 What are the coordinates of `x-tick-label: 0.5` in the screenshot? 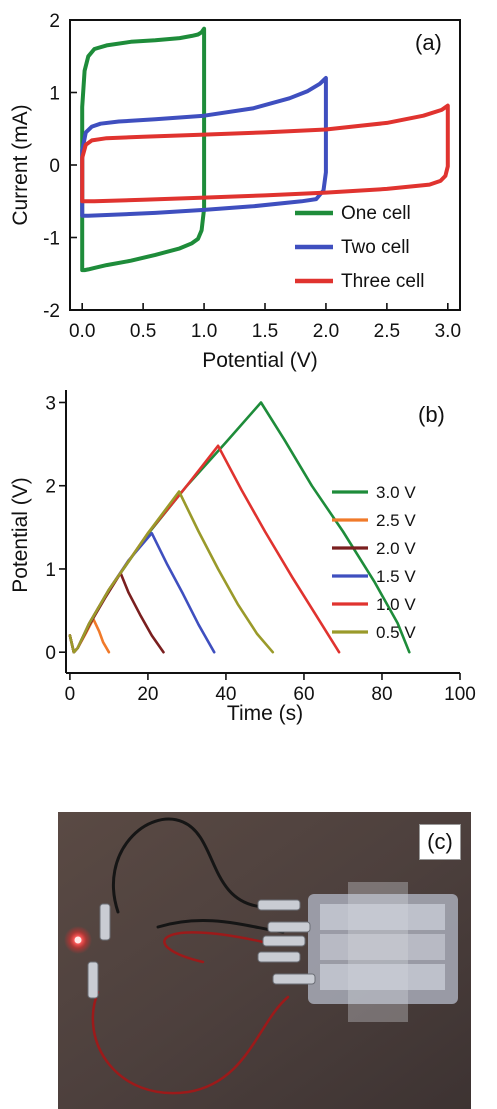 It's located at (143, 331).